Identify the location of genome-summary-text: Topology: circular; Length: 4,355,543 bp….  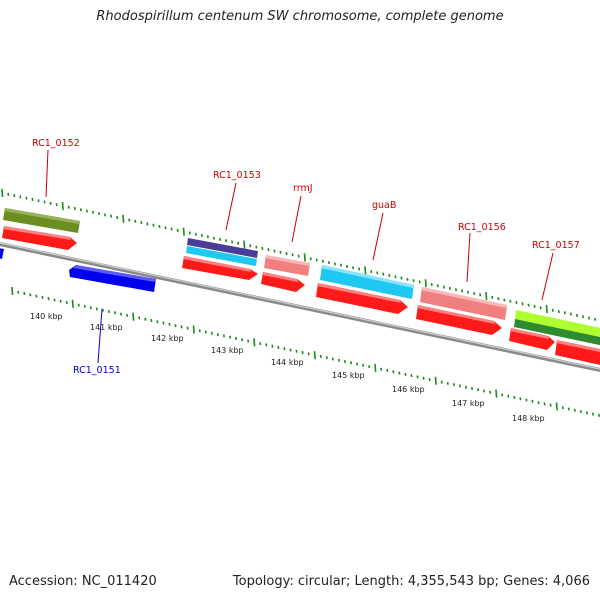
(411, 581).